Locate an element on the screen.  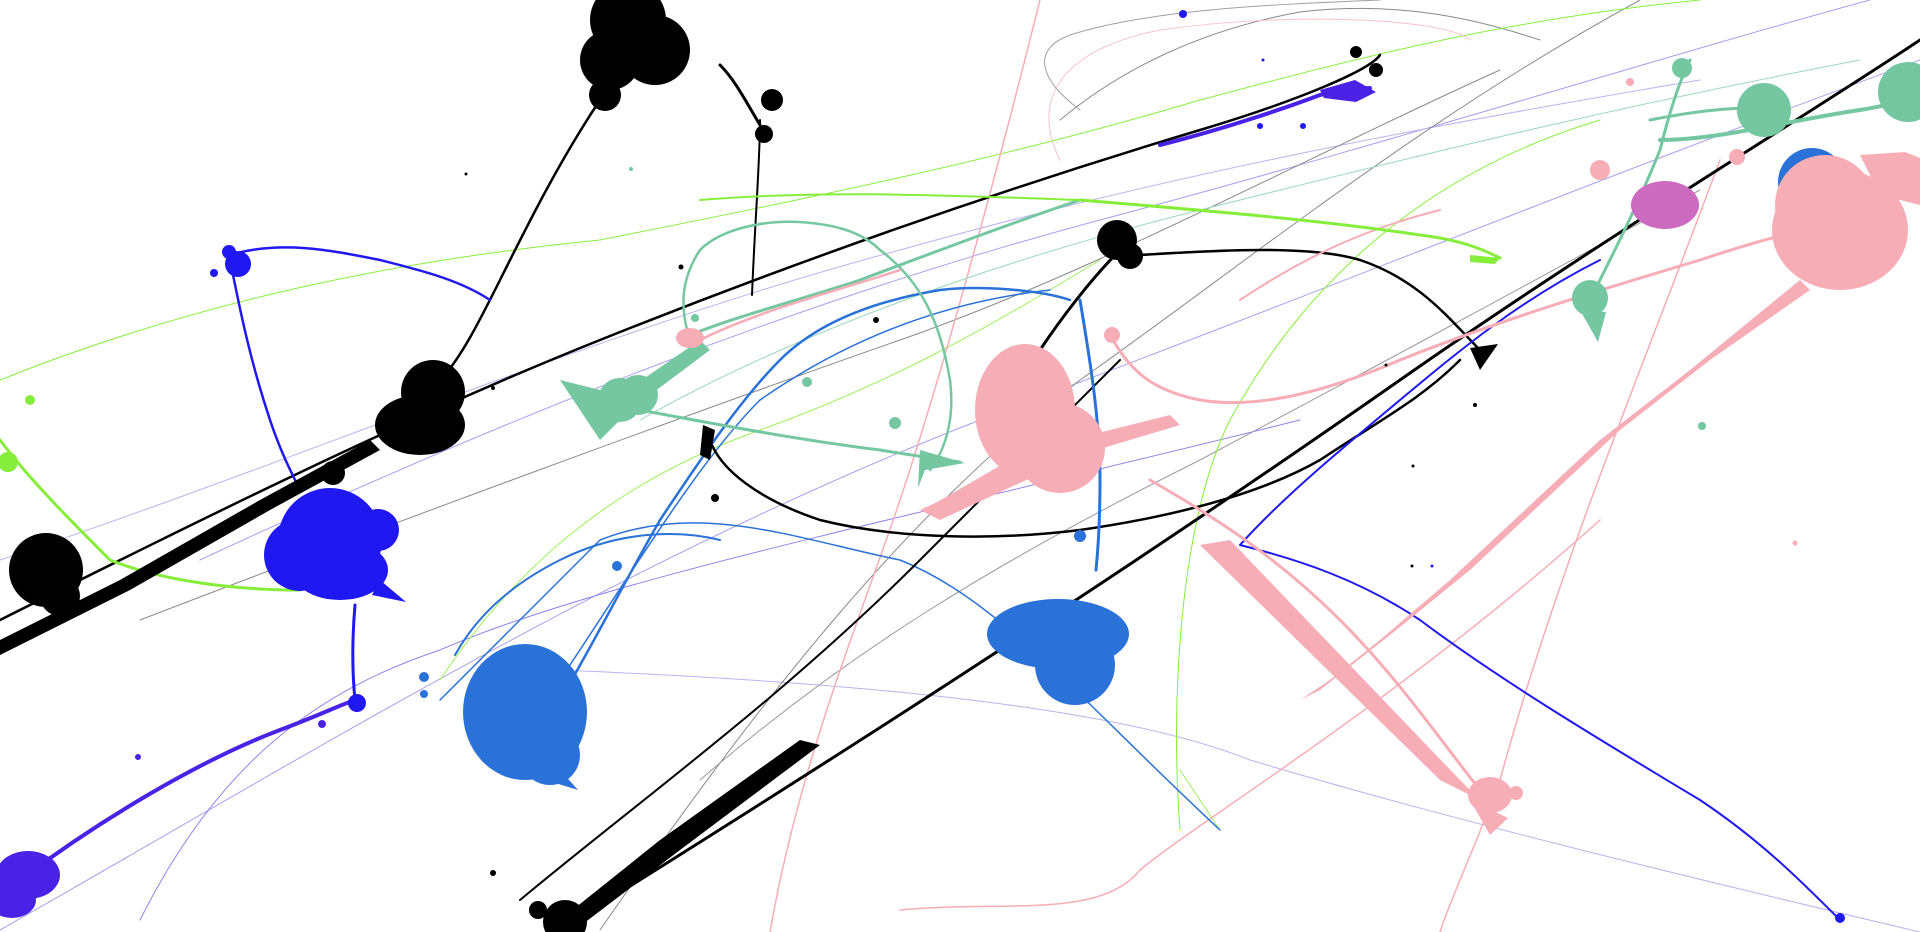
black-ribbon-left is located at coordinates (190, 547).